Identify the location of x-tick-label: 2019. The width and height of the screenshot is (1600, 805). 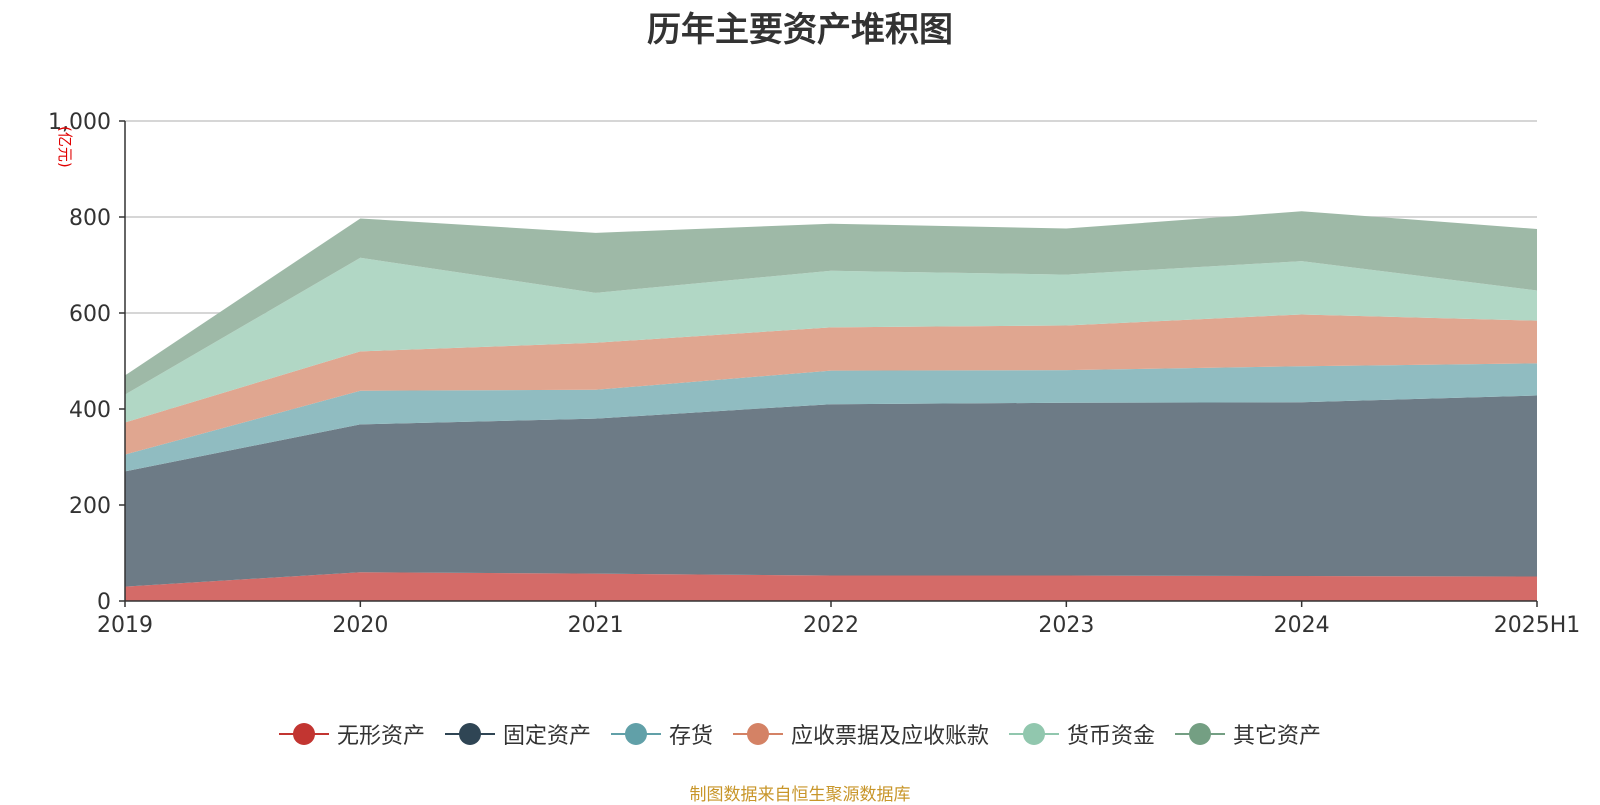
(125, 625).